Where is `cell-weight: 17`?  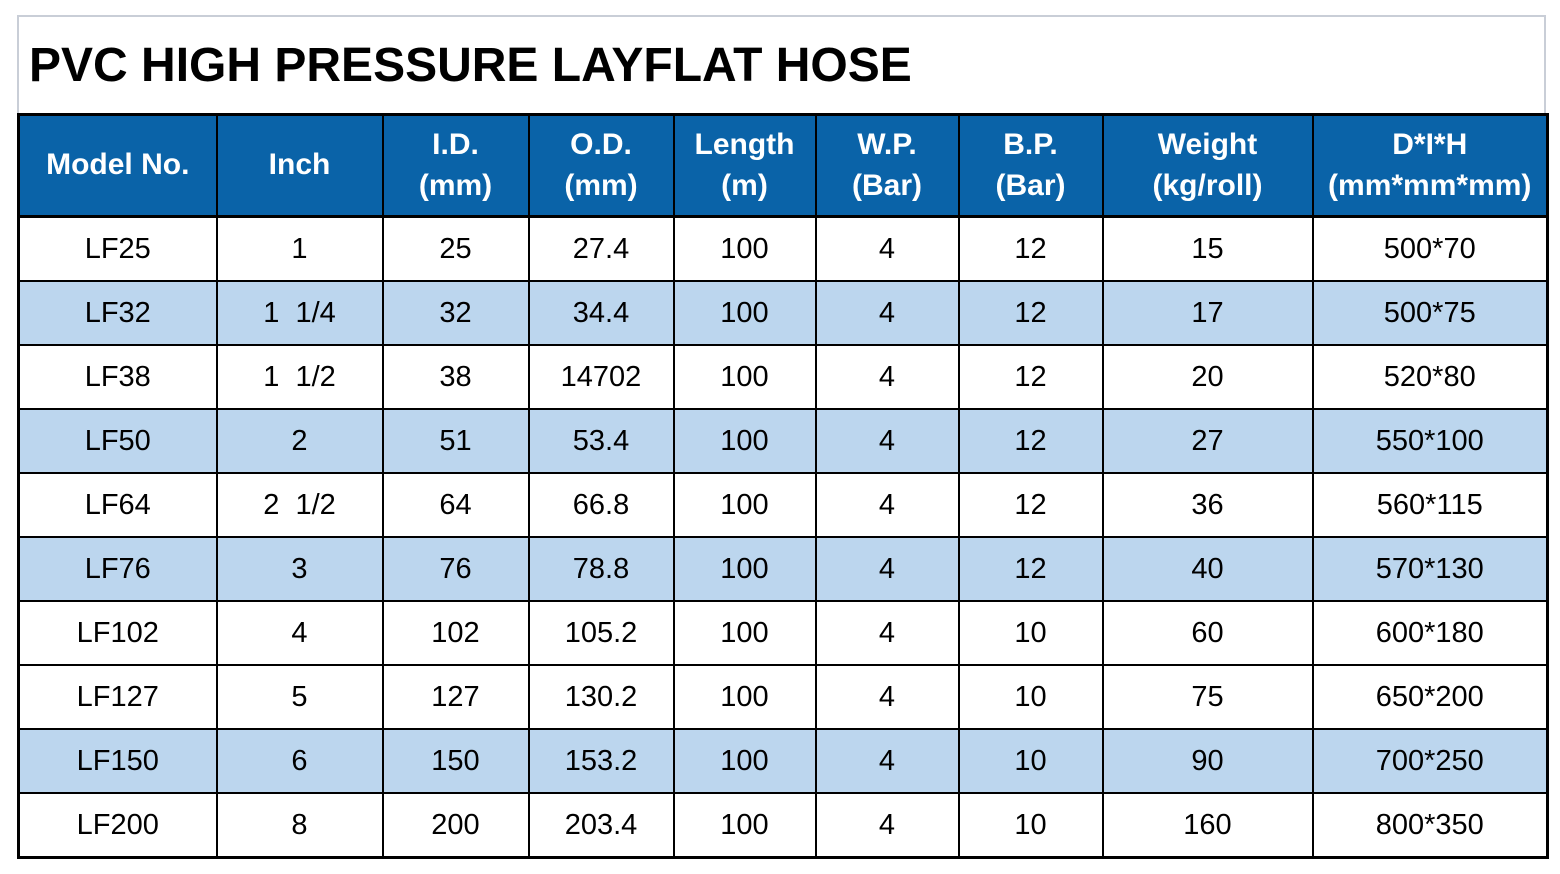 cell-weight: 17 is located at coordinates (1207, 313).